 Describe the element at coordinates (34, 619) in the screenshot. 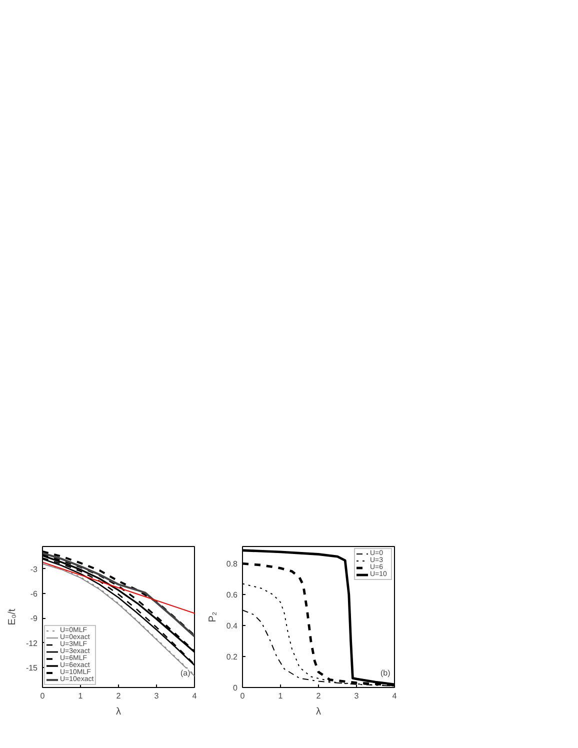

I see `y-tick-label: -9` at that location.